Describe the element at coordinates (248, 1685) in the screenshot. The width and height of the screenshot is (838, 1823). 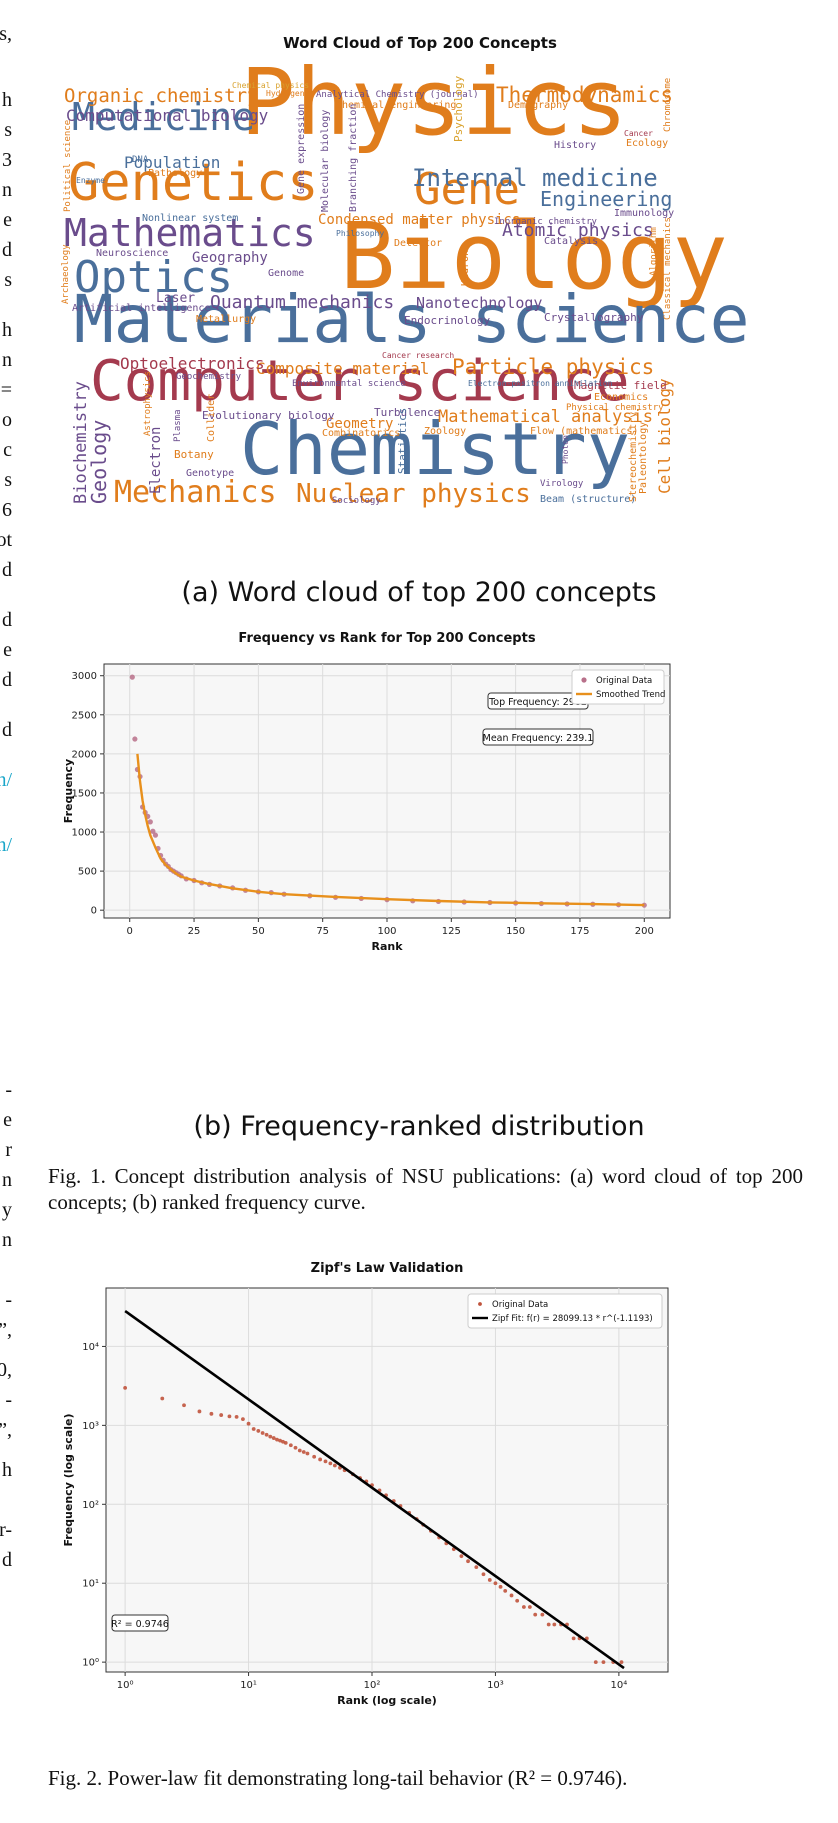
I see `x-tick-label: 10¹` at that location.